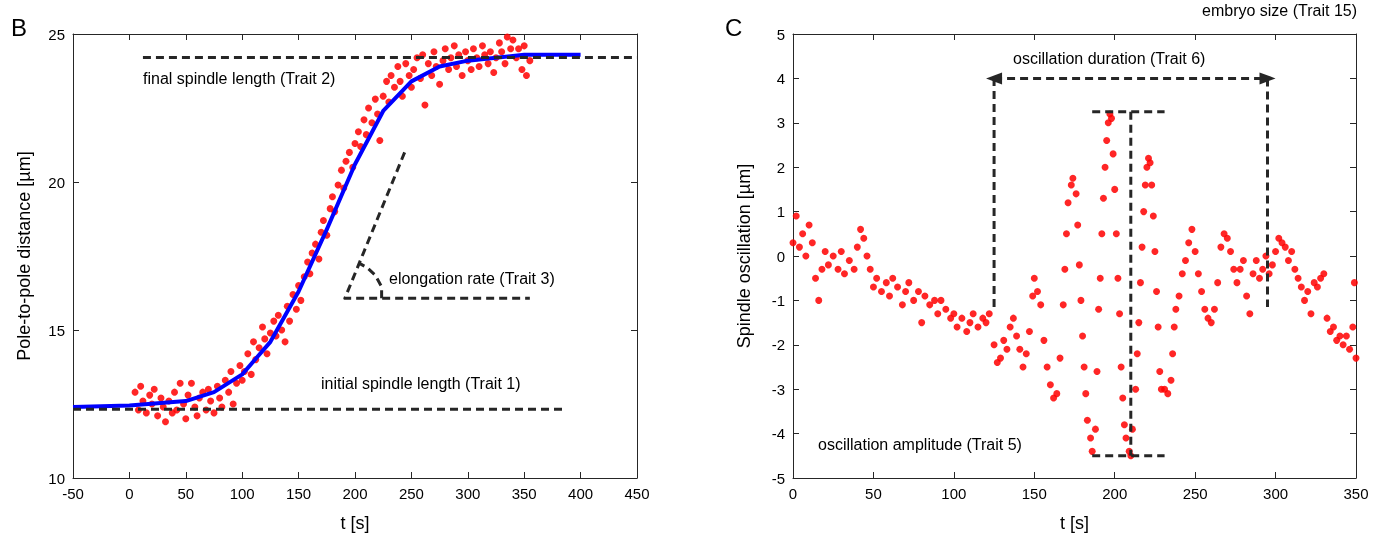 This screenshot has height=543, width=1381. I want to click on x-tick-label: 450, so click(637, 493).